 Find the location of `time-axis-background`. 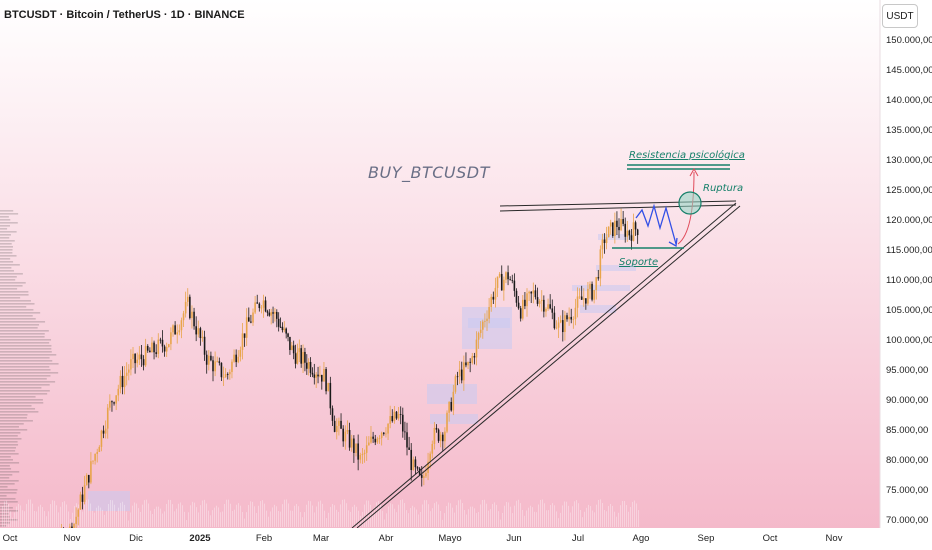

time-axis-background is located at coordinates (440, 539).